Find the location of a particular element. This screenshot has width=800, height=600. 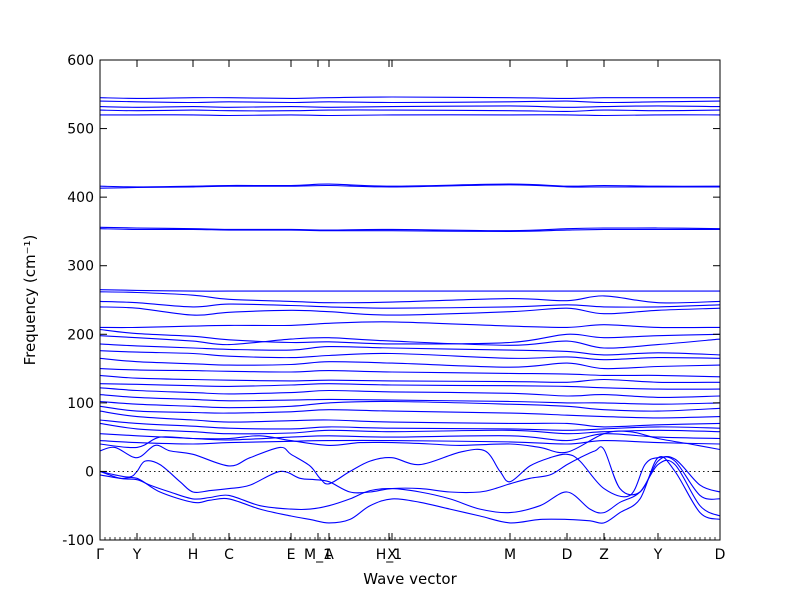

x-axis-label: Wave vector is located at coordinates (410, 579).